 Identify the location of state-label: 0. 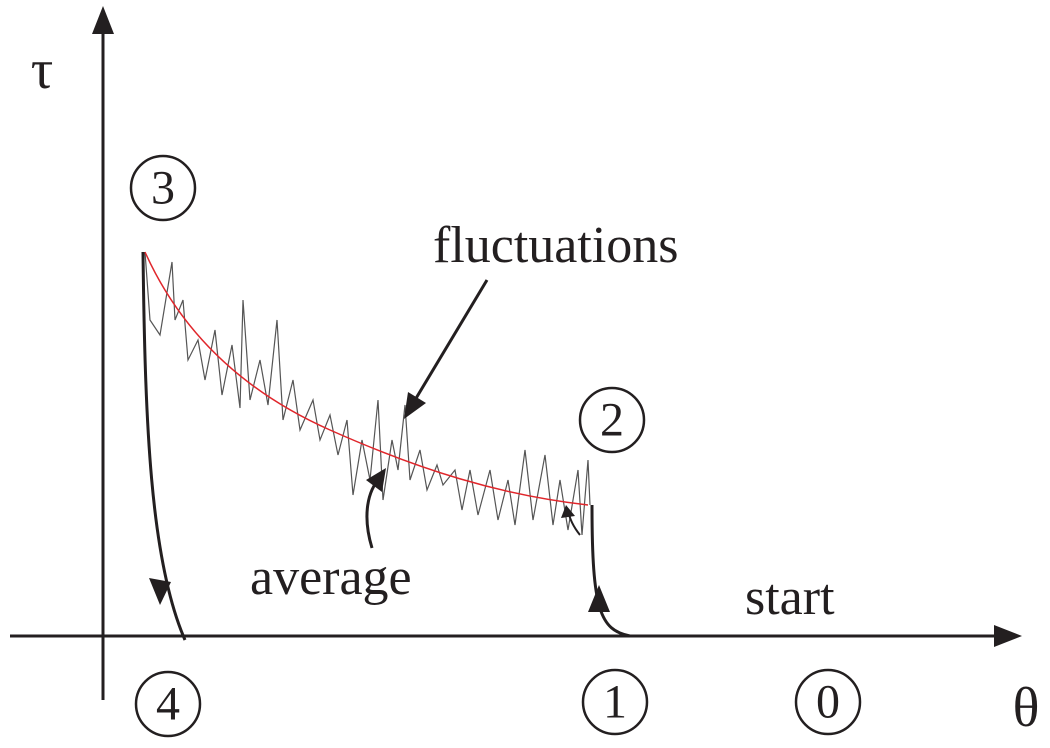
(828, 702).